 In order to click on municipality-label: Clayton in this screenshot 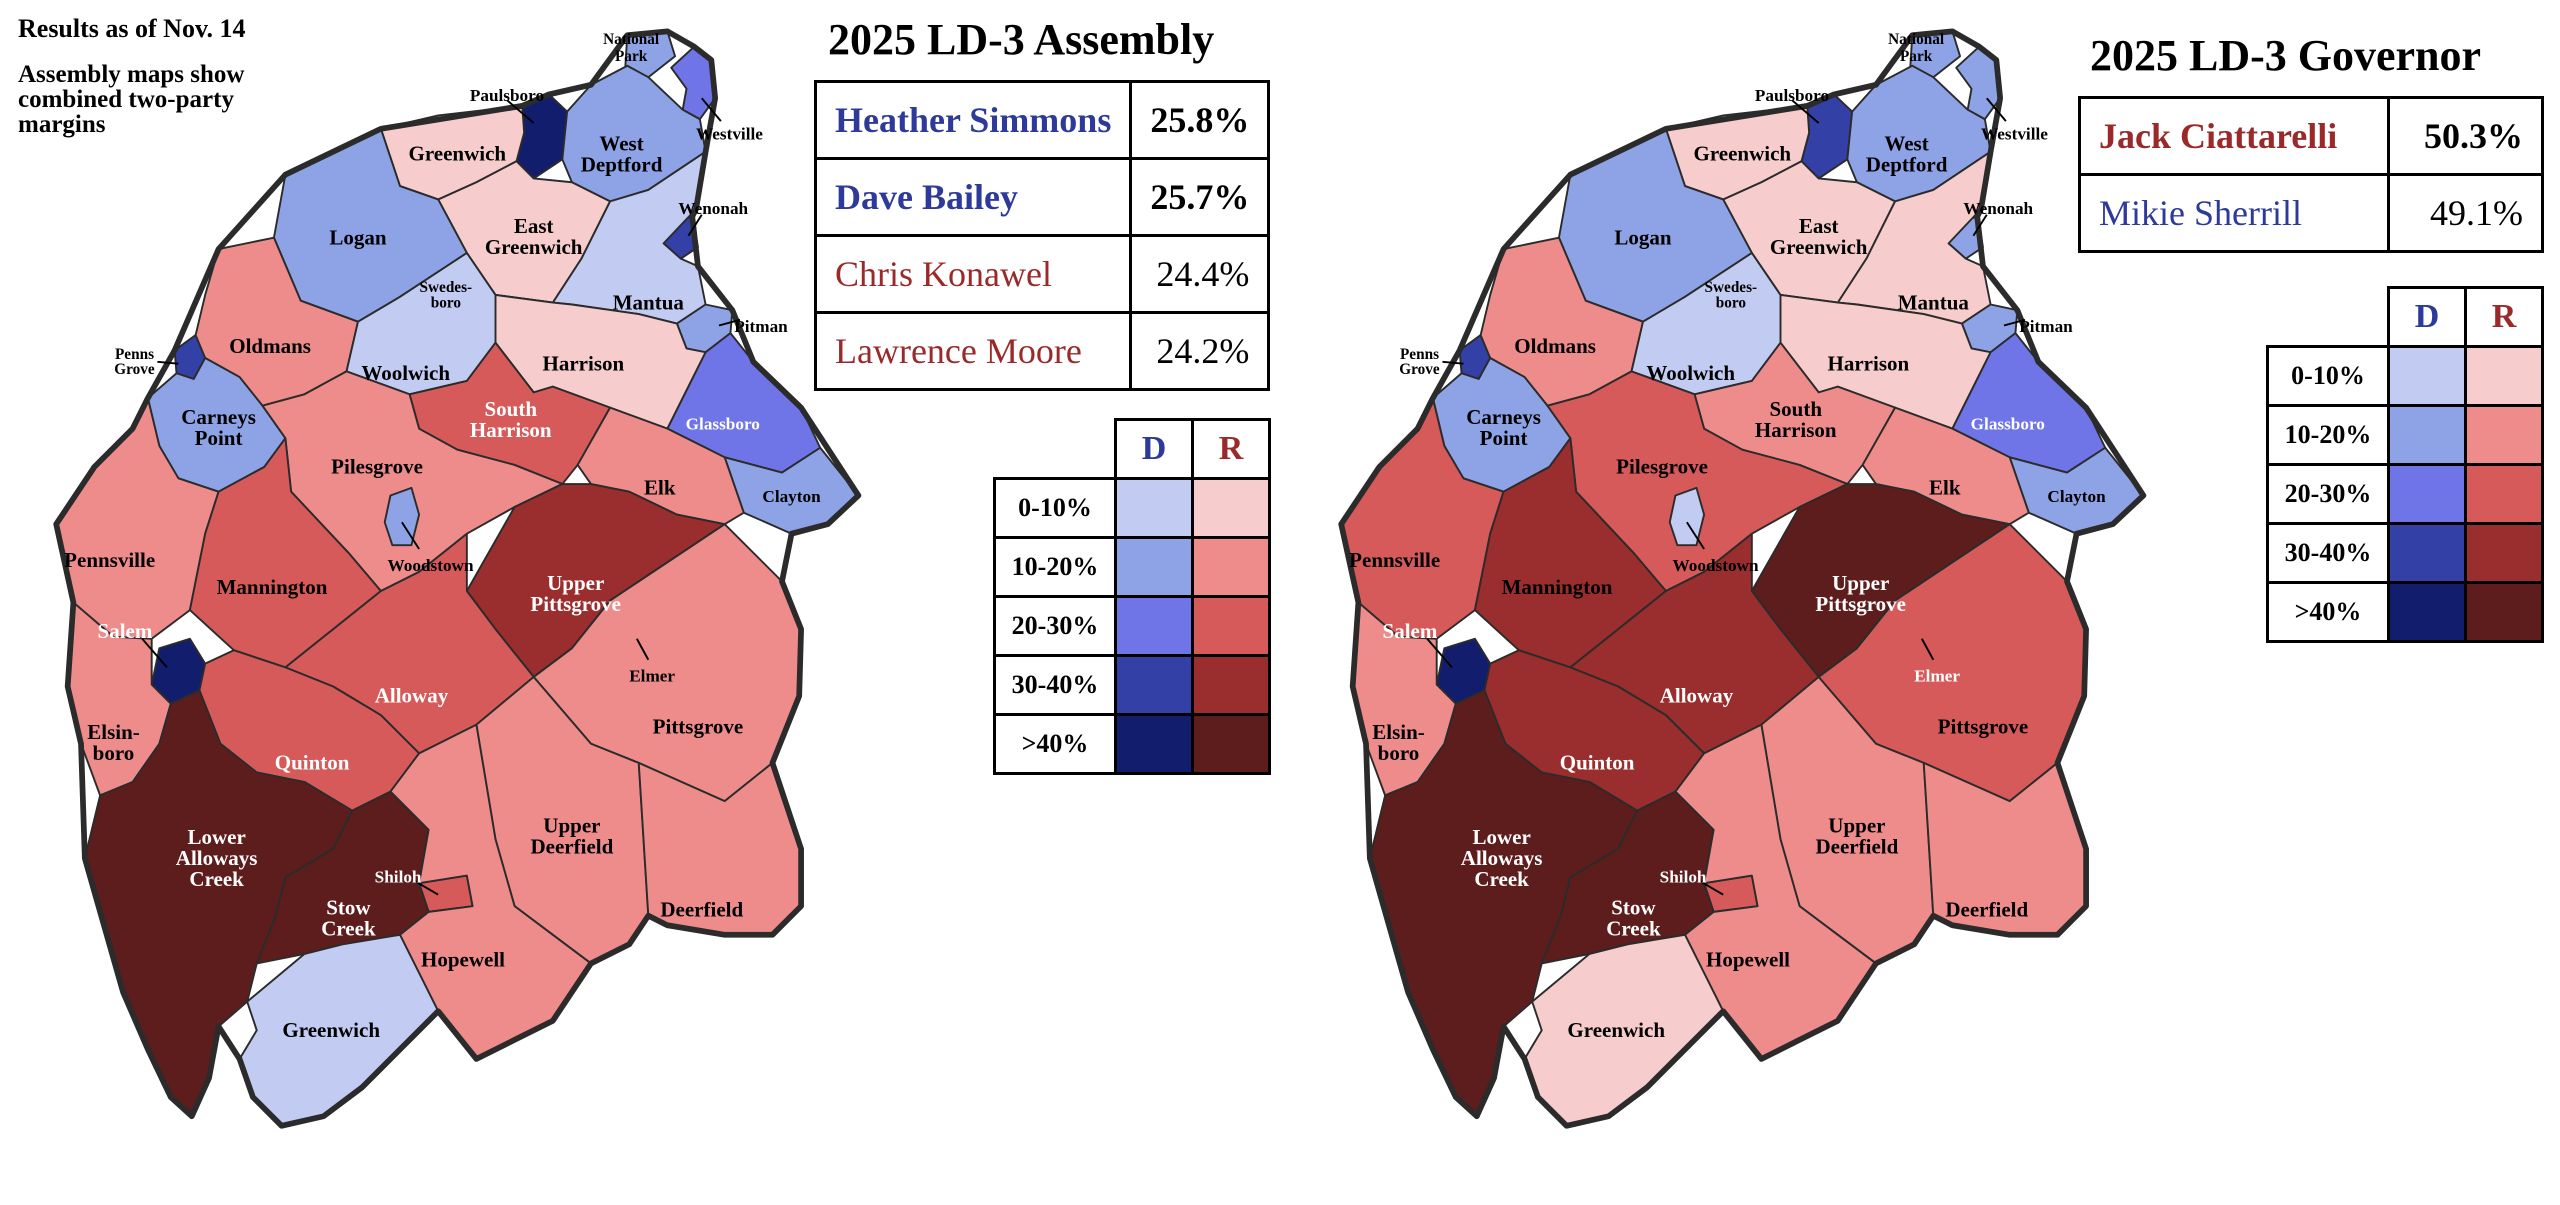, I will do `click(791, 496)`.